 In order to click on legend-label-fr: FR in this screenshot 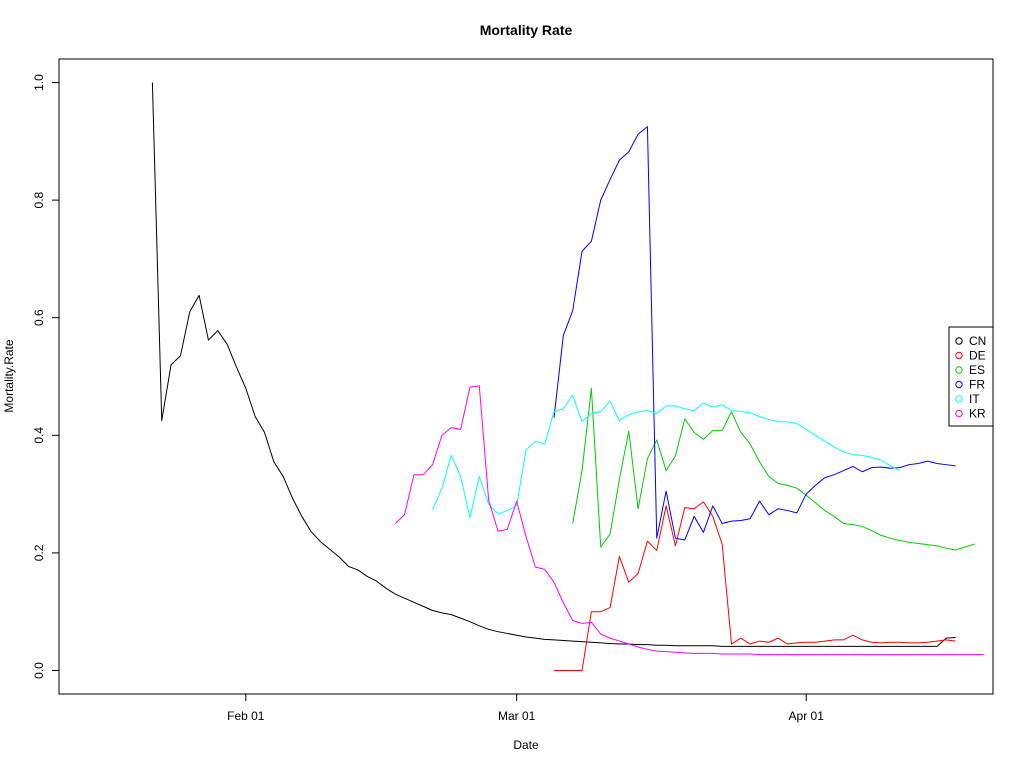, I will do `click(977, 385)`.